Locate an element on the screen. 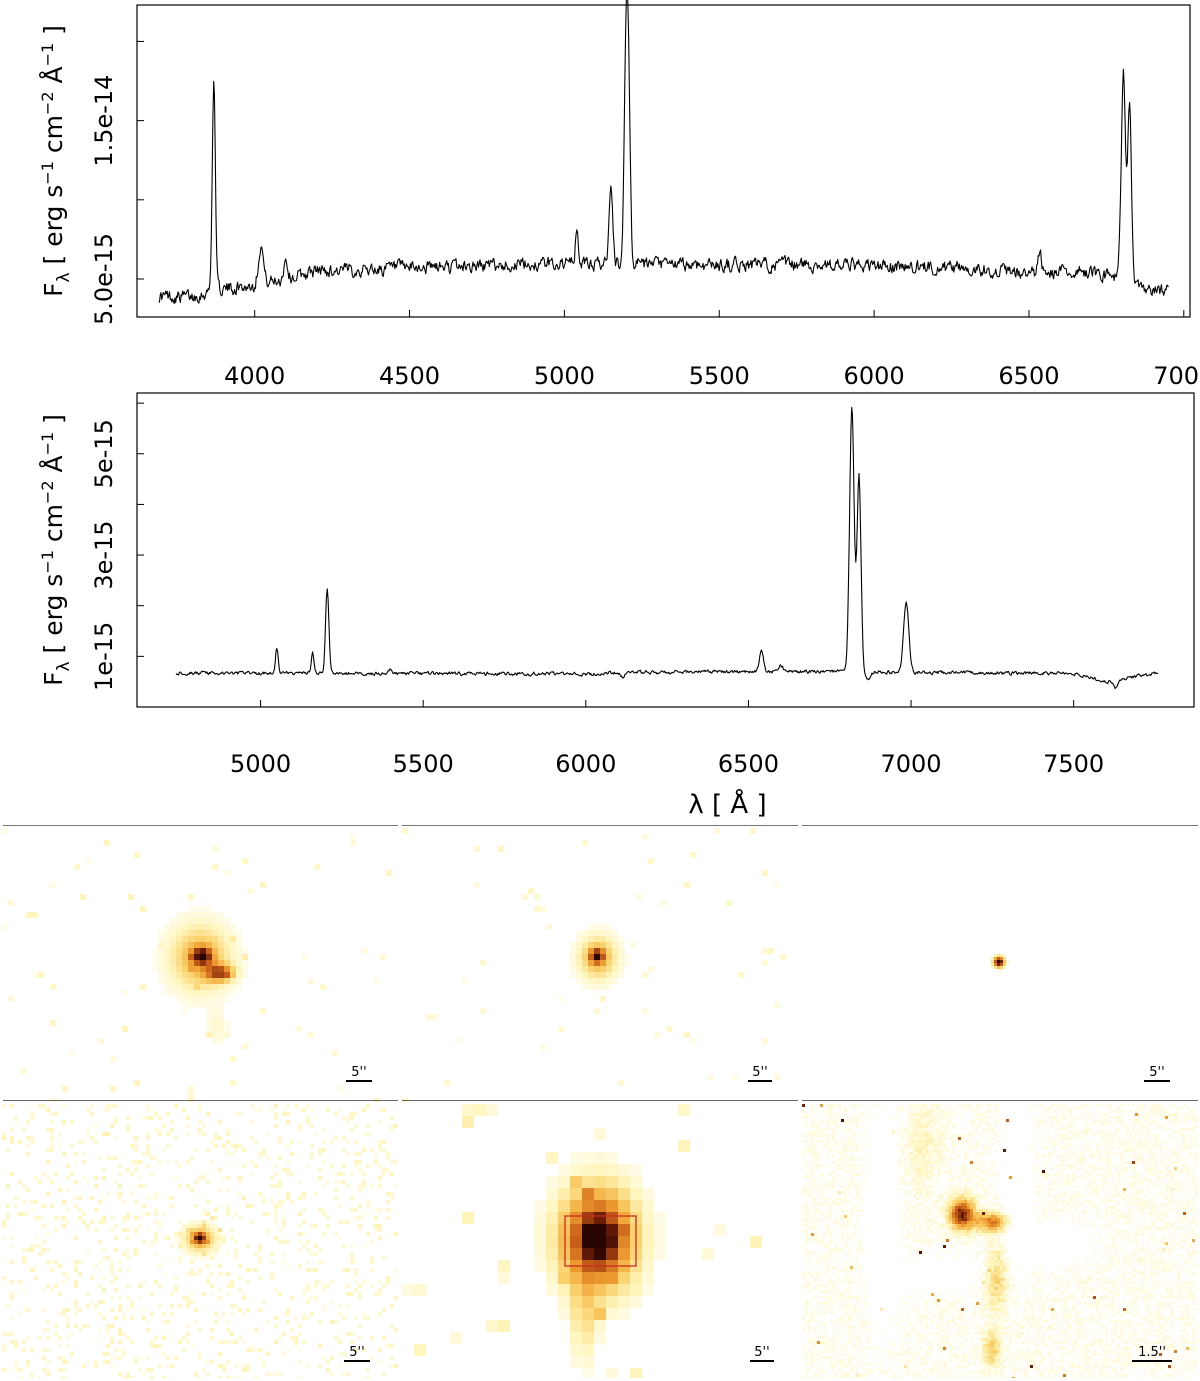 This screenshot has height=1381, width=1200. y-tick-label: 5e-15 is located at coordinates (104, 453).